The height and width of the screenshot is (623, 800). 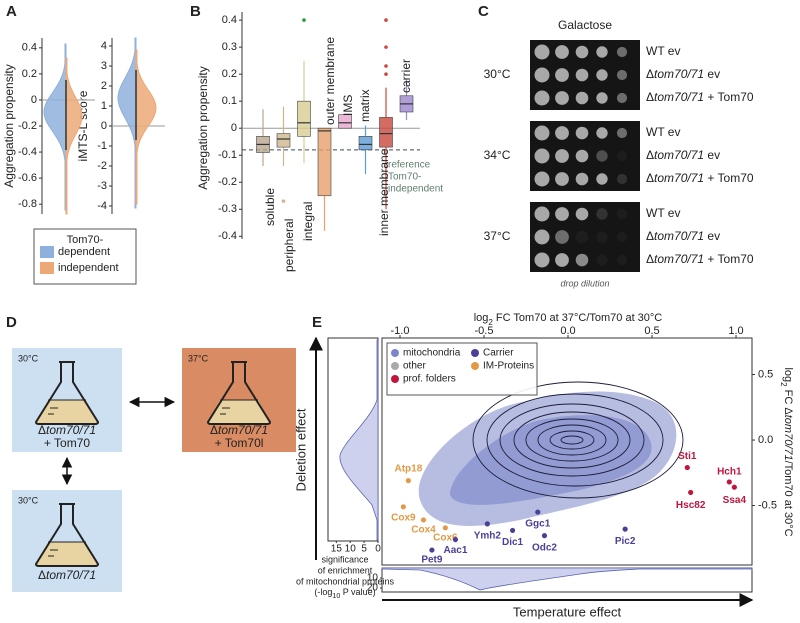 What do you see at coordinates (584, 283) in the screenshot?
I see `footnote: drop dilution` at bounding box center [584, 283].